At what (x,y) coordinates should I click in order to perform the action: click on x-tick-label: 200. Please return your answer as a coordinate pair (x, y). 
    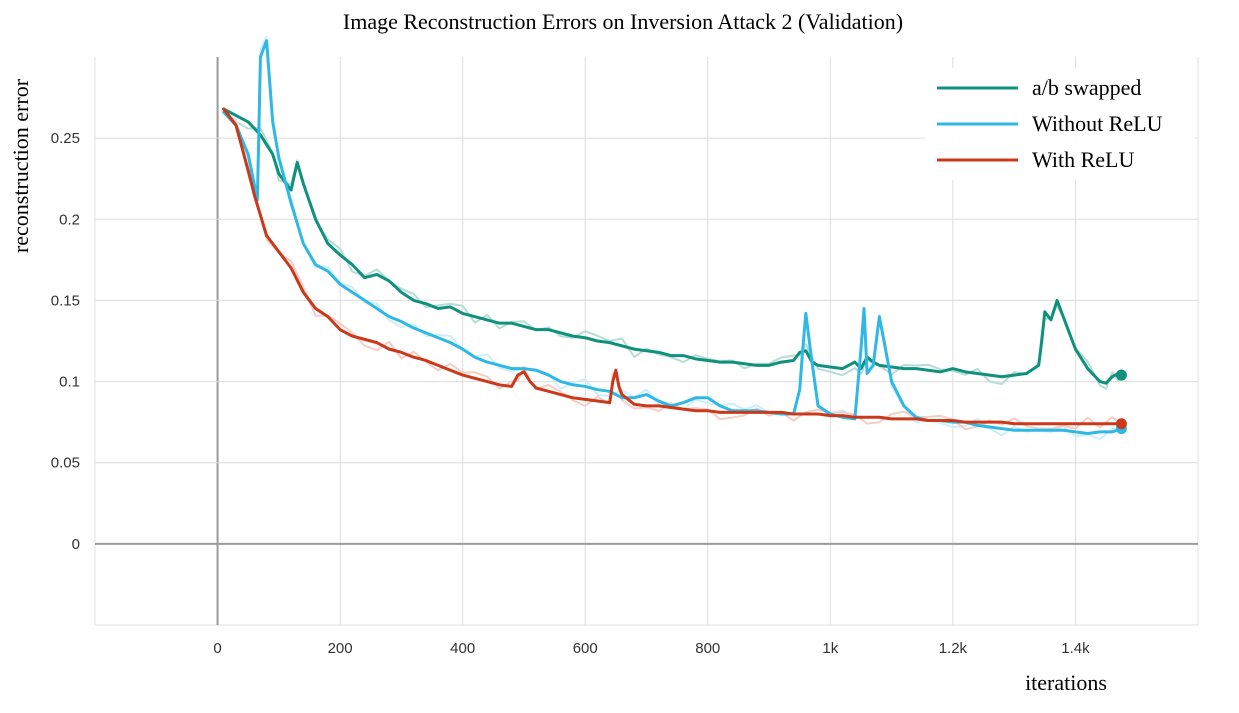
    Looking at the image, I should click on (340, 648).